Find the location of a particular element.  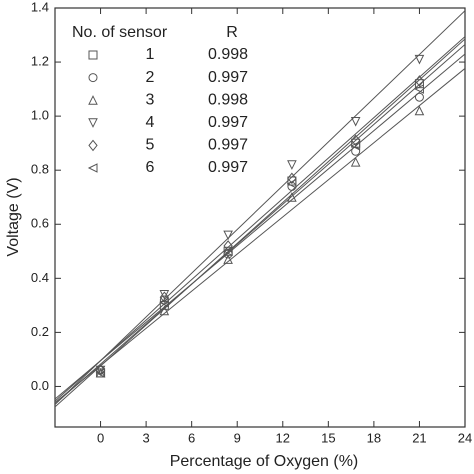

x-tick-label: 9 is located at coordinates (237, 437).